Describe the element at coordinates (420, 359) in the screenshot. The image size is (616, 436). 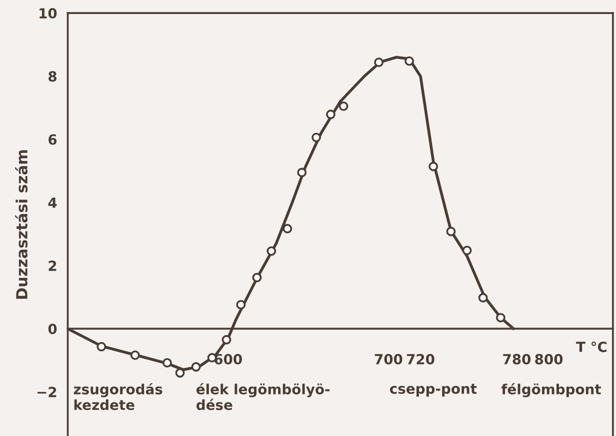
I see `x-tick-label: 720` at that location.